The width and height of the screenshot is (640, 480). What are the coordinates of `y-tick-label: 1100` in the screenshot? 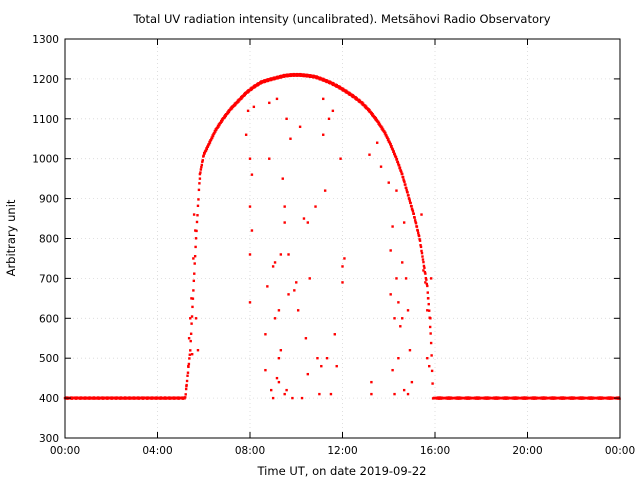 It's located at (45, 120).